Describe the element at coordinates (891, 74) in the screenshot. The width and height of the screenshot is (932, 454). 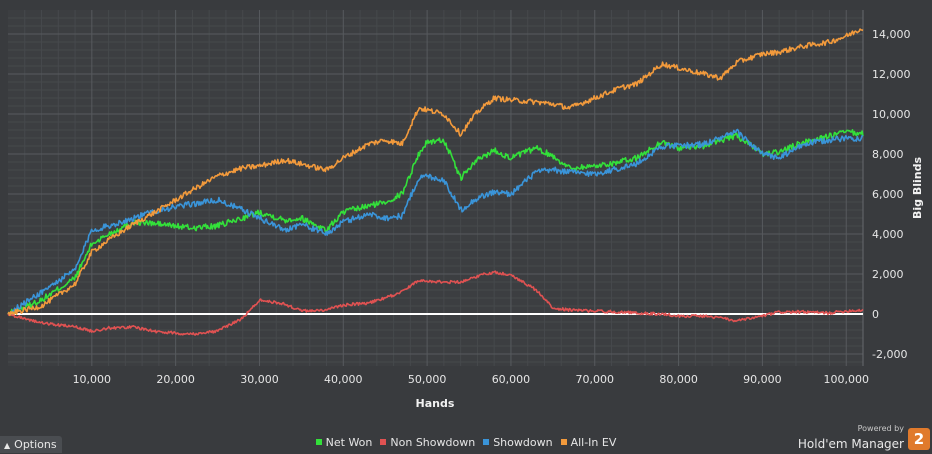
I see `y-tick-label: 12,000` at that location.